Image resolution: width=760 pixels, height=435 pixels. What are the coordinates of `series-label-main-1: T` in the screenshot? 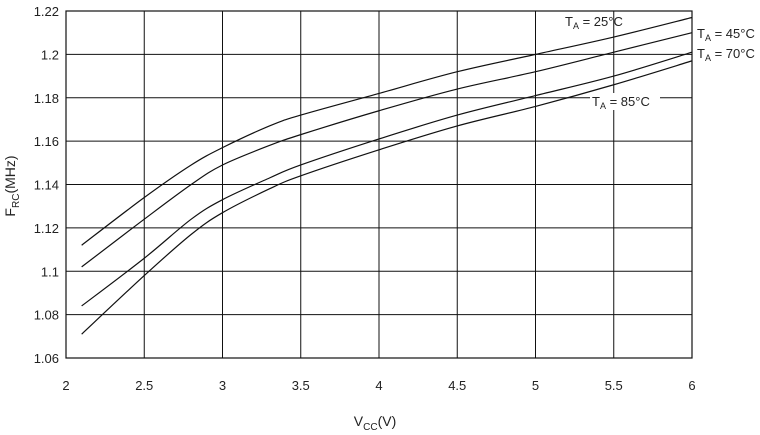 It's located at (701, 33).